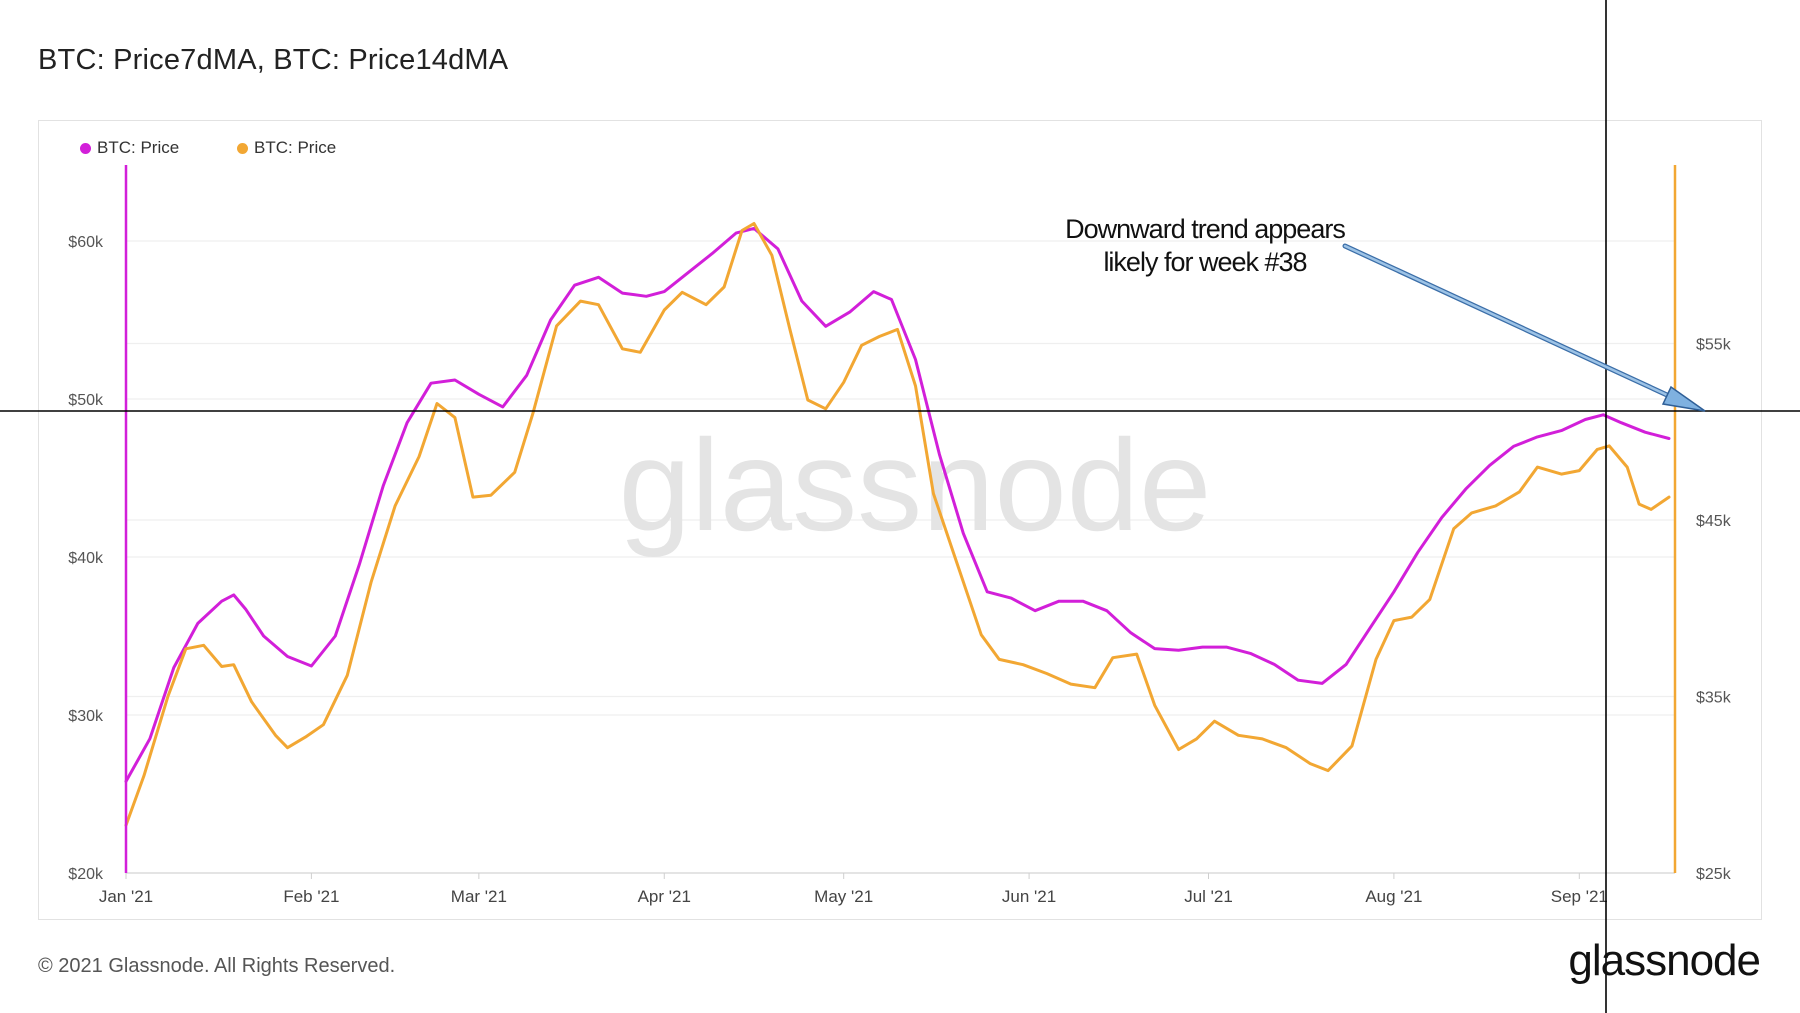 The width and height of the screenshot is (1800, 1013). I want to click on y-tick-left: $30k, so click(86, 716).